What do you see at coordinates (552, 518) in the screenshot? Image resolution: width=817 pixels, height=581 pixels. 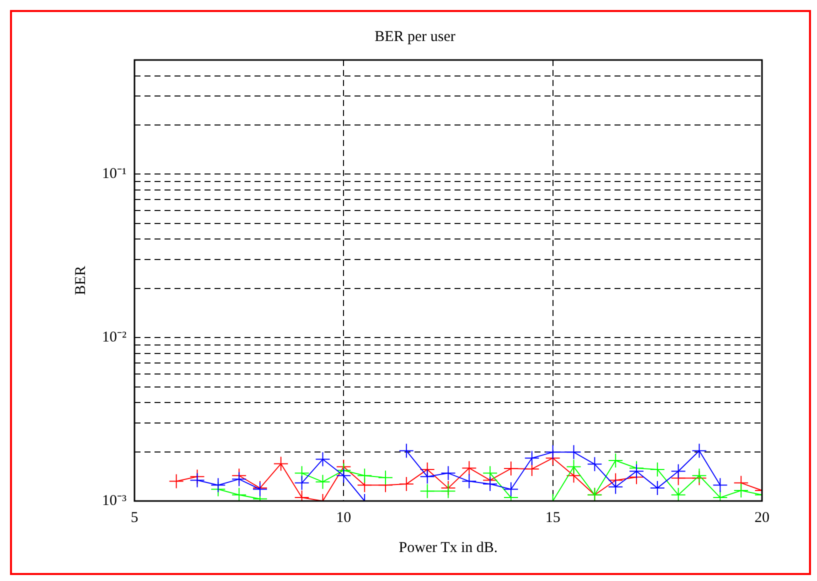 I see `x-tick-label: 15` at bounding box center [552, 518].